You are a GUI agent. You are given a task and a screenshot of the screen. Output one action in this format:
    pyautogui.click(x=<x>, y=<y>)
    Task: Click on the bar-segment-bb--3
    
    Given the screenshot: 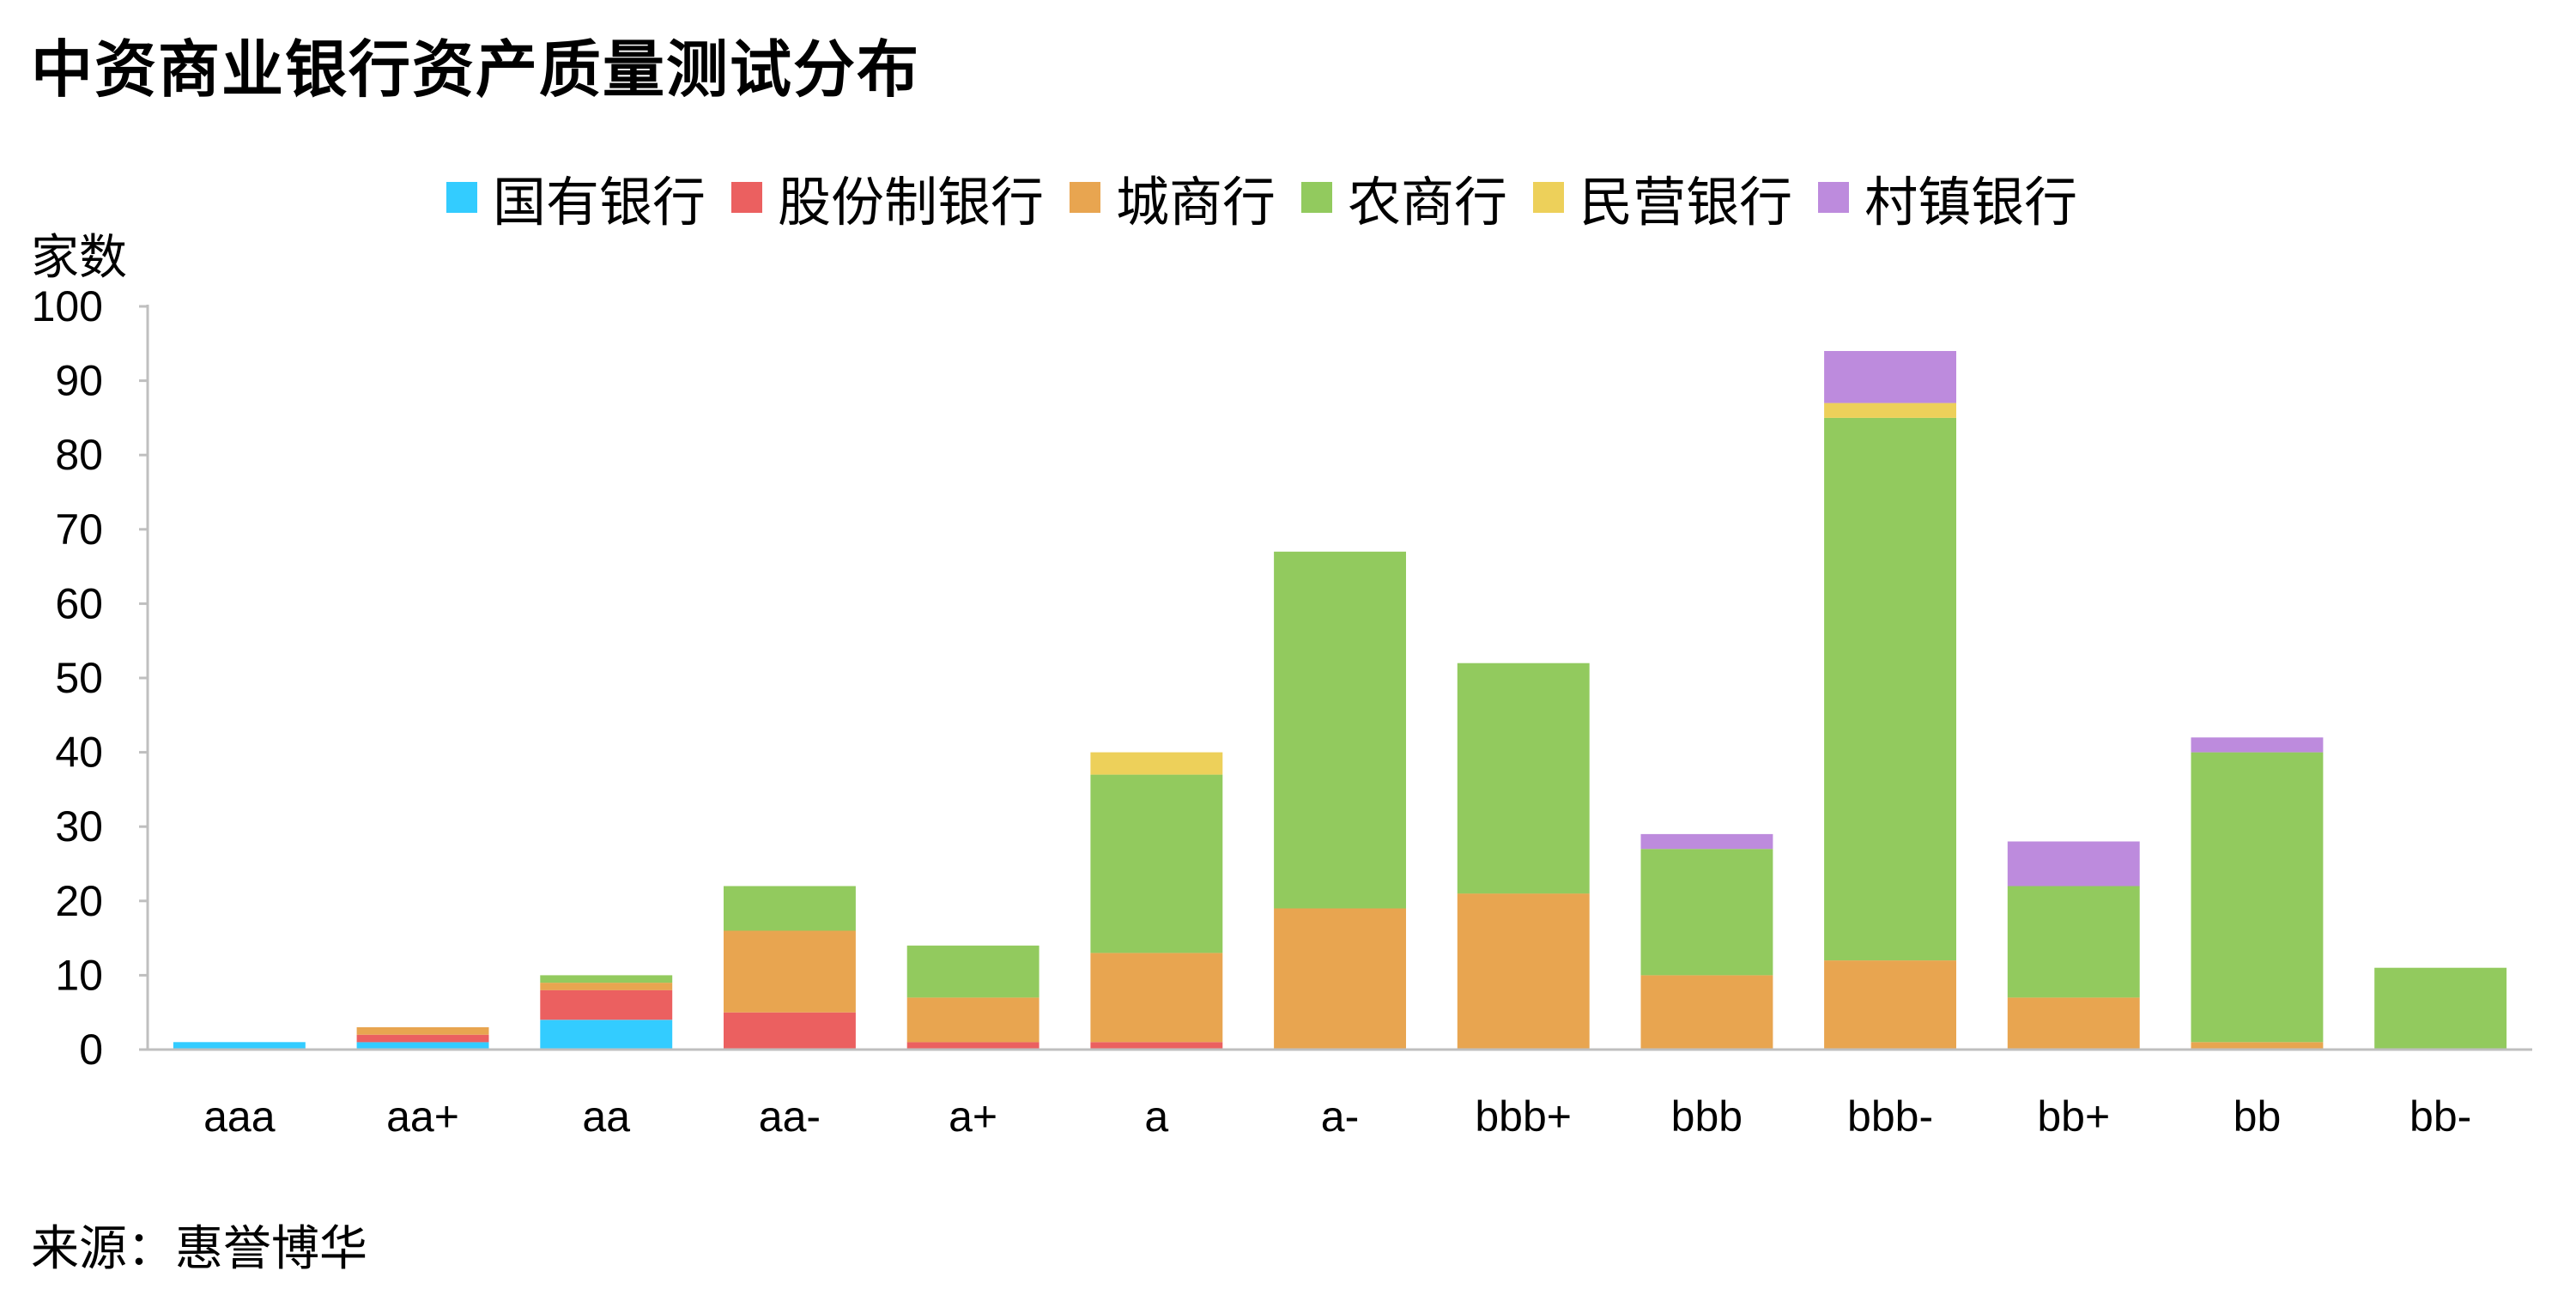 What is the action you would take?
    pyautogui.click(x=2440, y=1008)
    